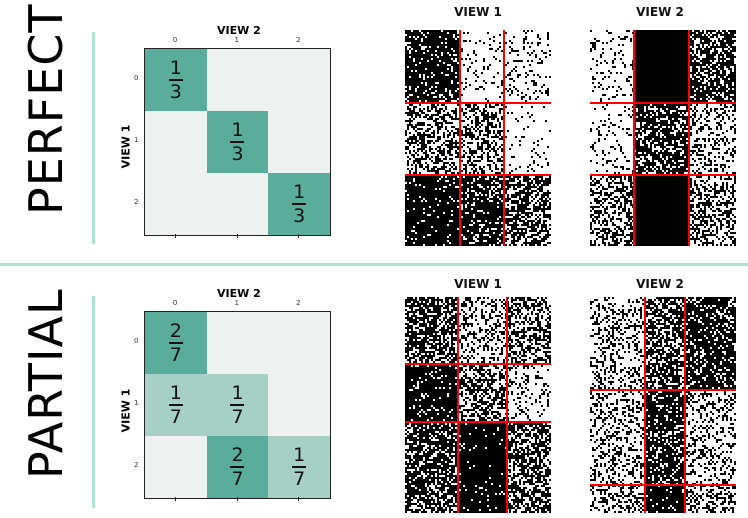  What do you see at coordinates (374, 264) in the screenshot?
I see `section-separator` at bounding box center [374, 264].